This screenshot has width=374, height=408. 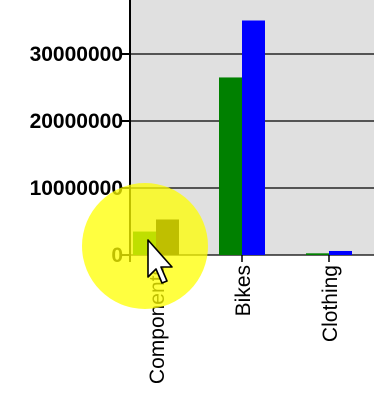 I want to click on y-tick-labels: 0100000002000000030000000, so click(x=76, y=155).